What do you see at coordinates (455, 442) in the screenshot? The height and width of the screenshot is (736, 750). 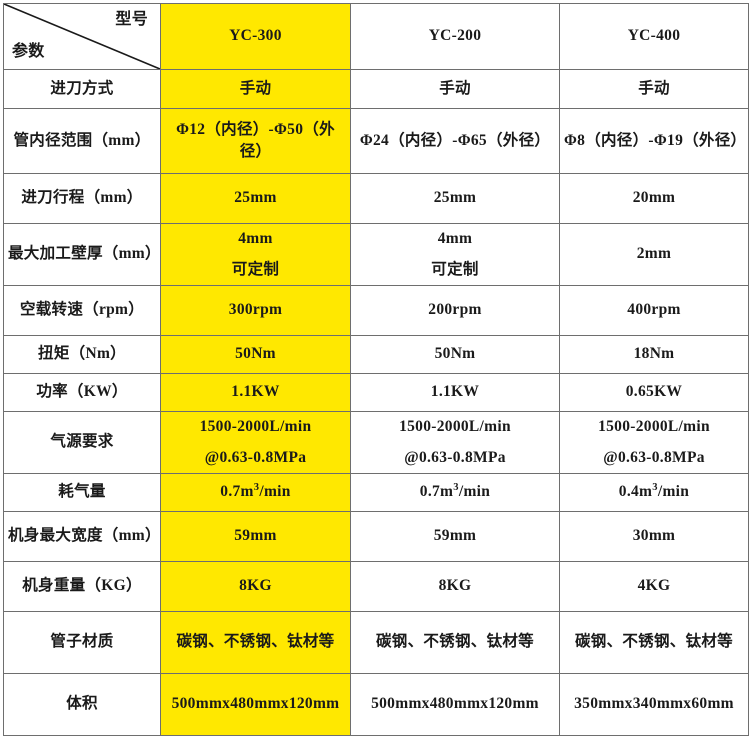 I see `value-cell-yc200: 1500-2000L/min @0.63-0.8MPa` at bounding box center [455, 442].